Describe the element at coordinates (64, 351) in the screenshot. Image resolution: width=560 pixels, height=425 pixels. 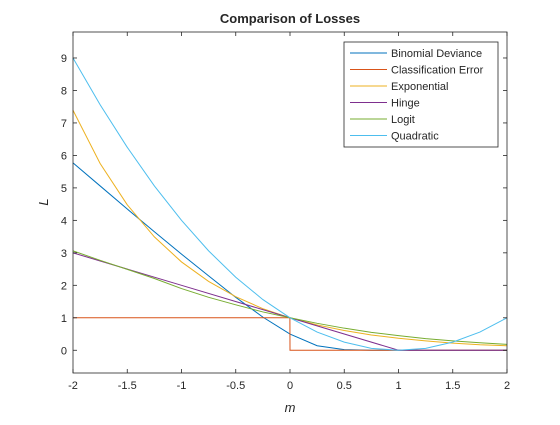
I see `y-tick-label: 0` at that location.